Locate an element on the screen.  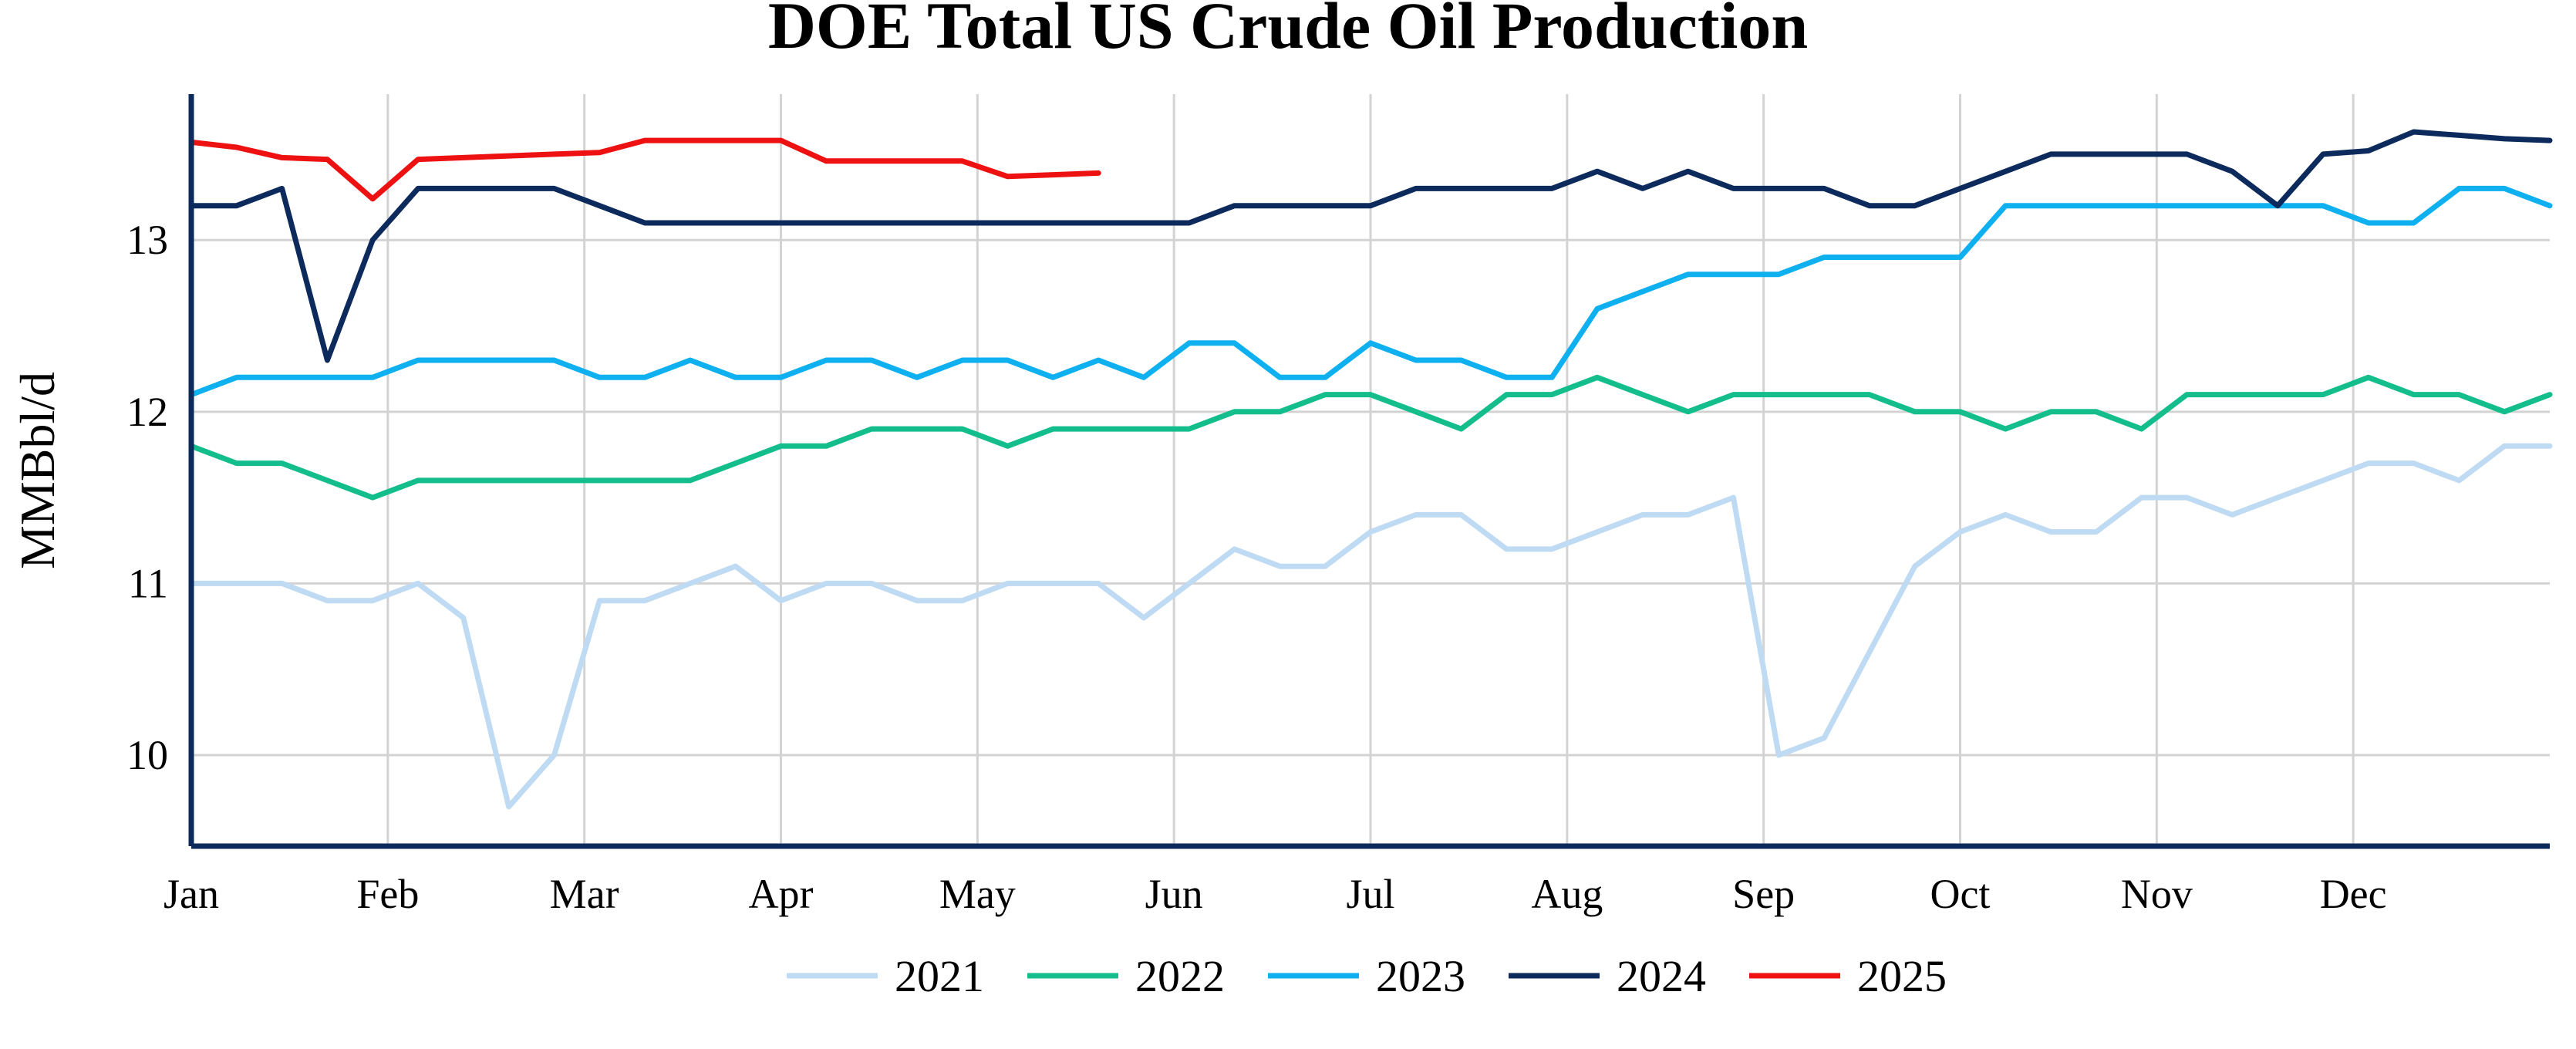
legend-label: 2022 is located at coordinates (1180, 976).